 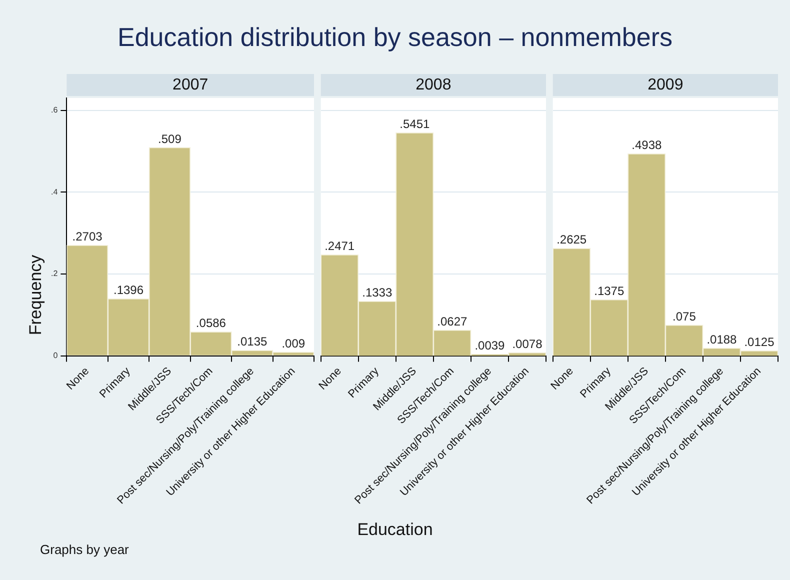 What do you see at coordinates (609, 291) in the screenshot?
I see `data-label: .1375` at bounding box center [609, 291].